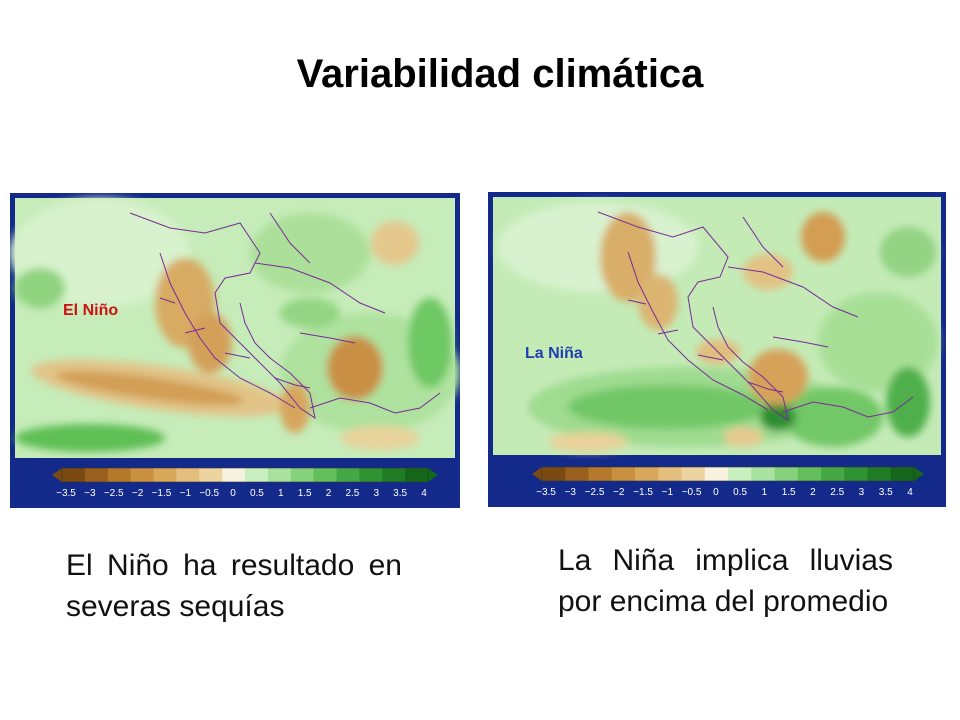 This screenshot has height=720, width=960. What do you see at coordinates (500, 74) in the screenshot?
I see `slide-title: Variabilidad climática` at bounding box center [500, 74].